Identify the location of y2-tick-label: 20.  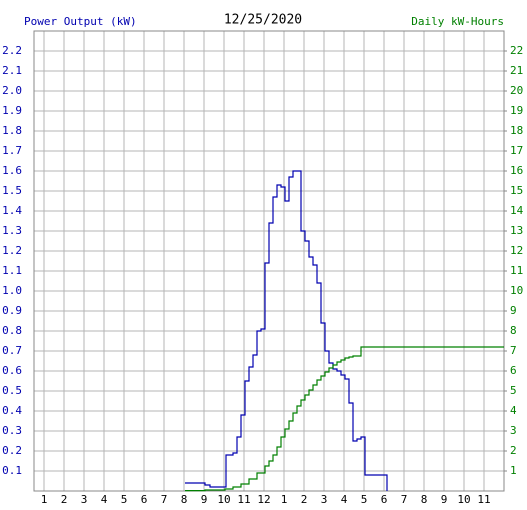
(516, 90).